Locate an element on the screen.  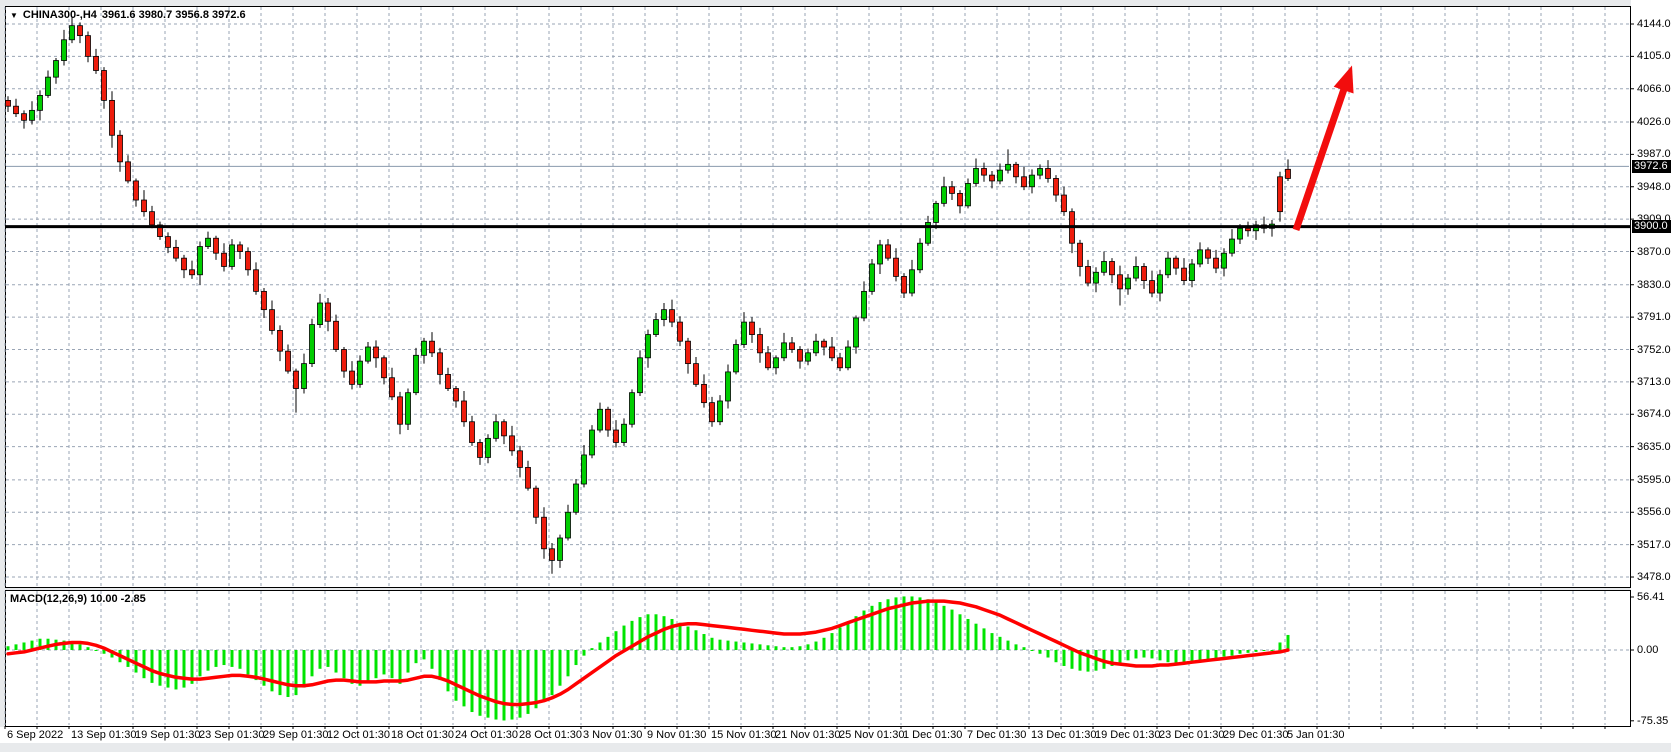
chevron-down-icon: ▼ is located at coordinates (14, 15).